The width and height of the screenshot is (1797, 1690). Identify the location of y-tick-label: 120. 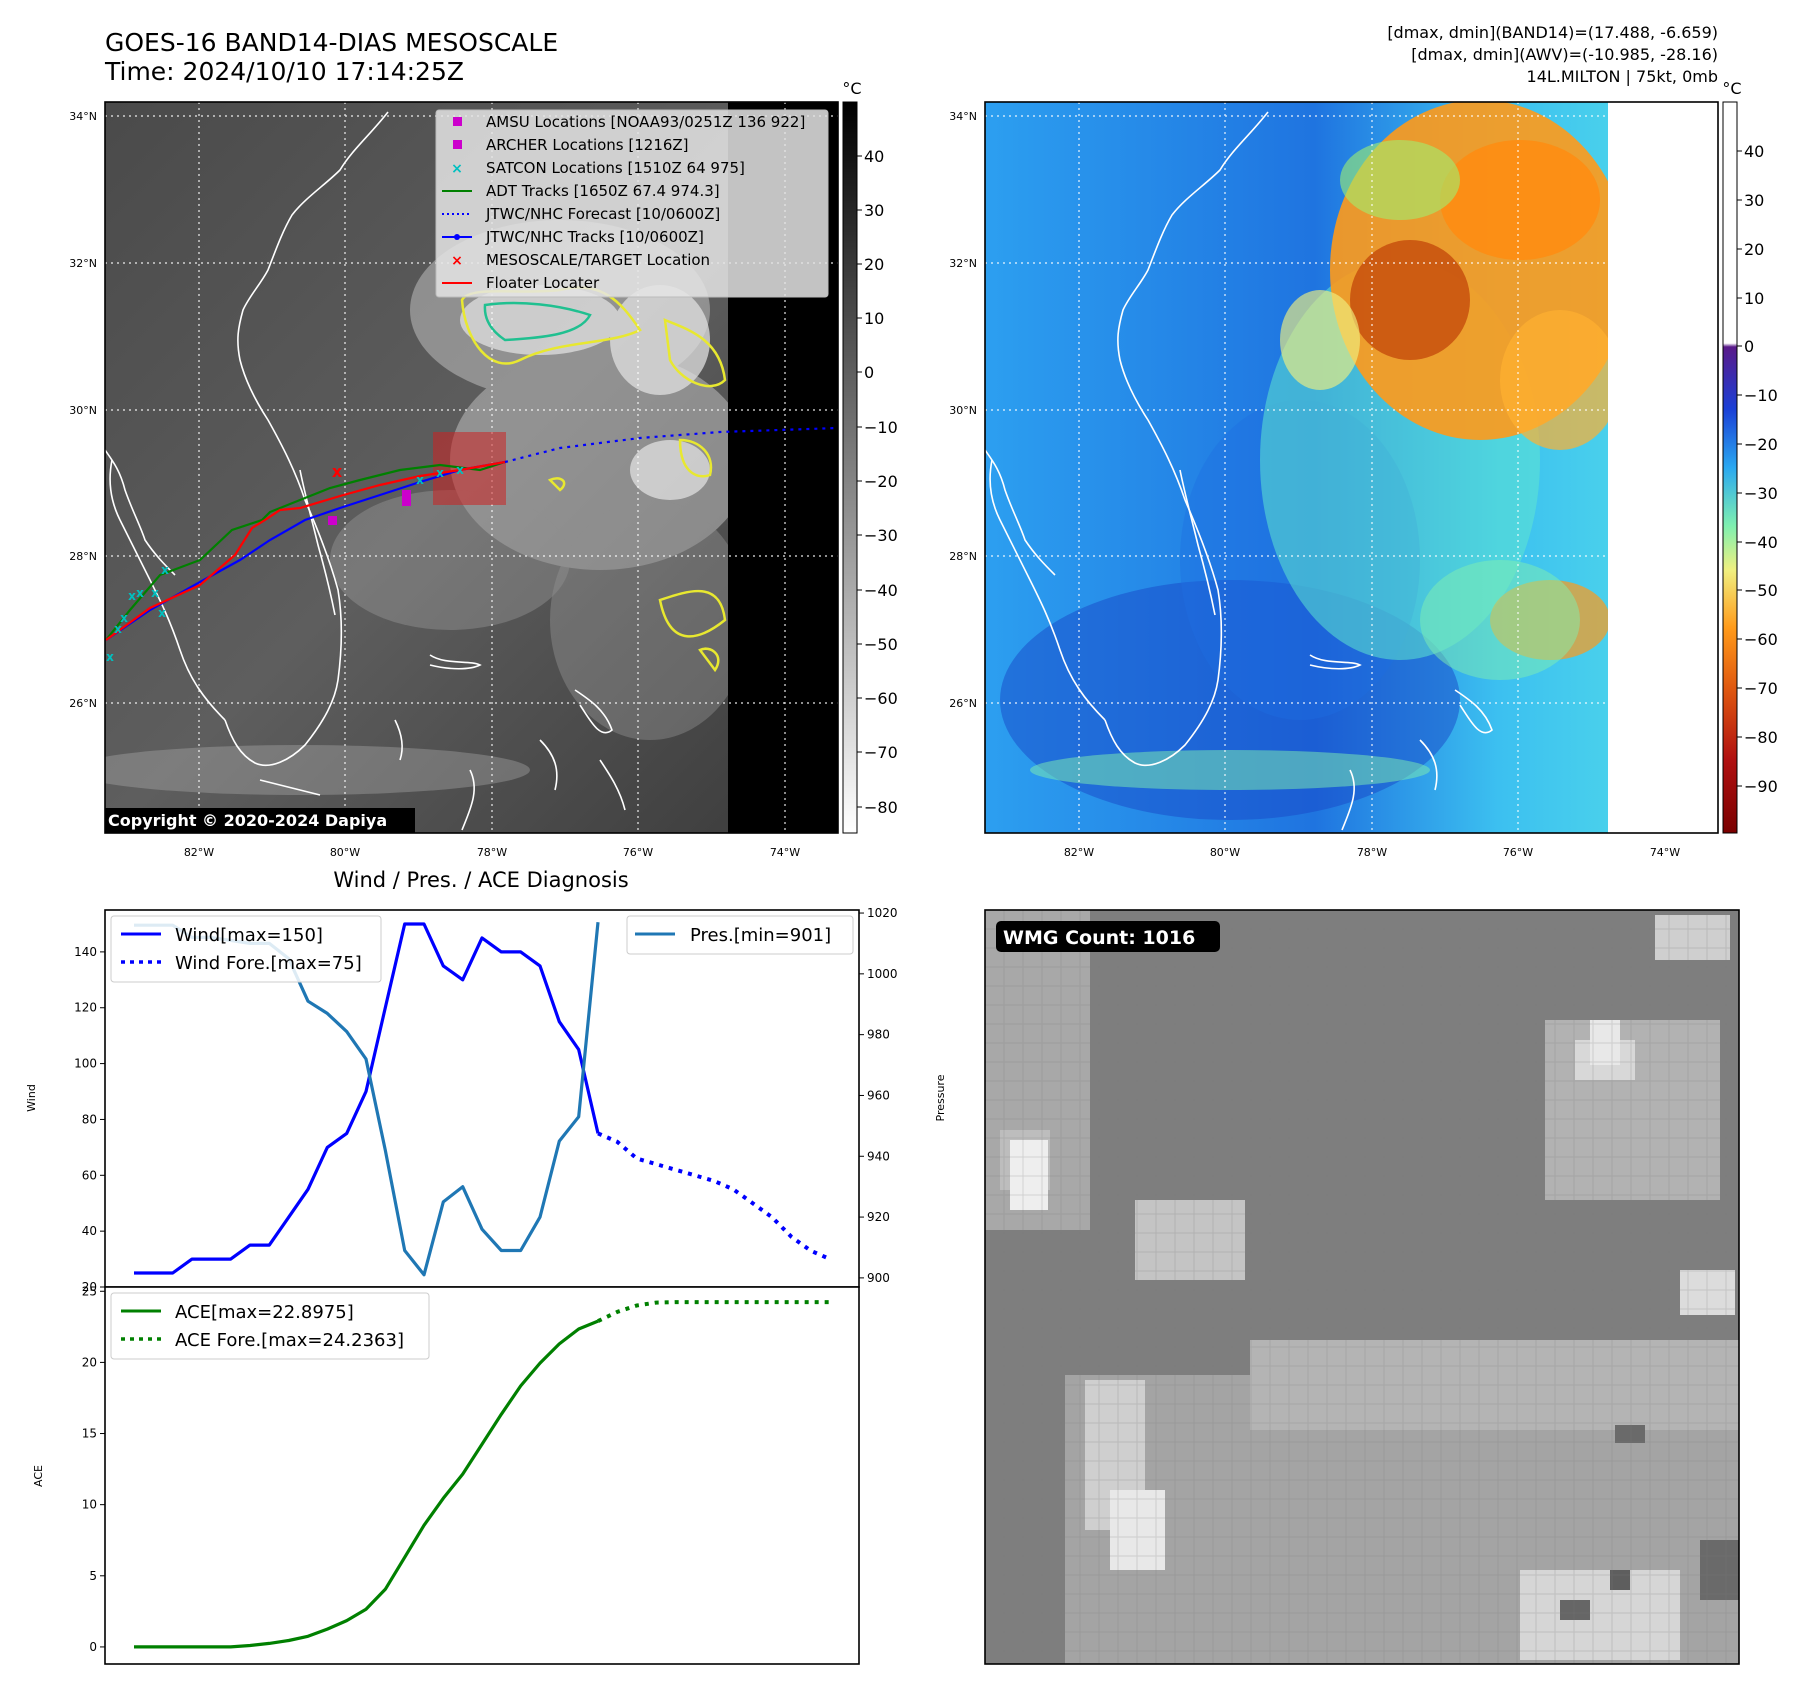
(85, 1008).